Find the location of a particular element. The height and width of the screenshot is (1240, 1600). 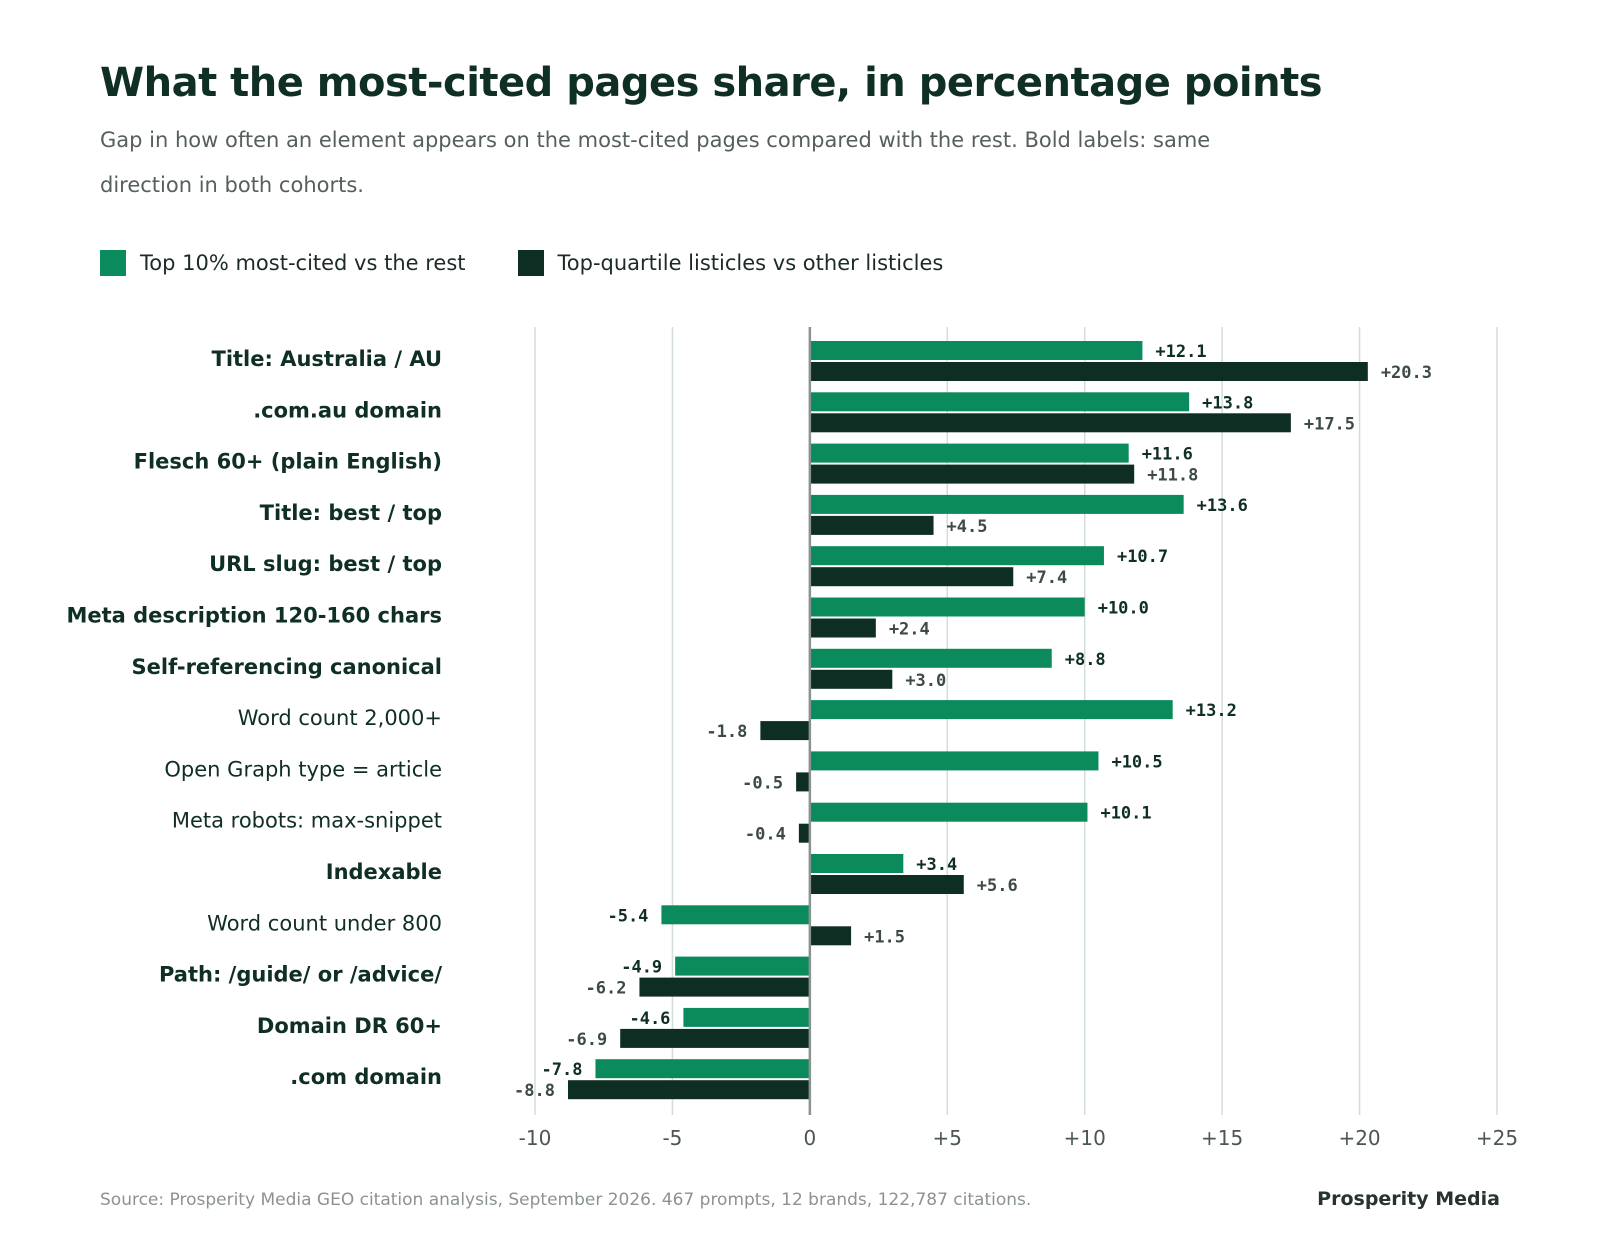

data-label-listicles: -1.8 is located at coordinates (726, 732).